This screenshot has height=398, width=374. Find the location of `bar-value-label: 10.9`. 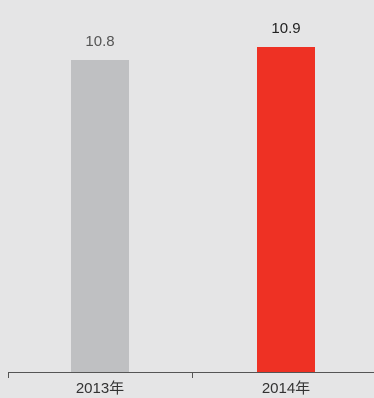

bar-value-label: 10.9 is located at coordinates (285, 28).